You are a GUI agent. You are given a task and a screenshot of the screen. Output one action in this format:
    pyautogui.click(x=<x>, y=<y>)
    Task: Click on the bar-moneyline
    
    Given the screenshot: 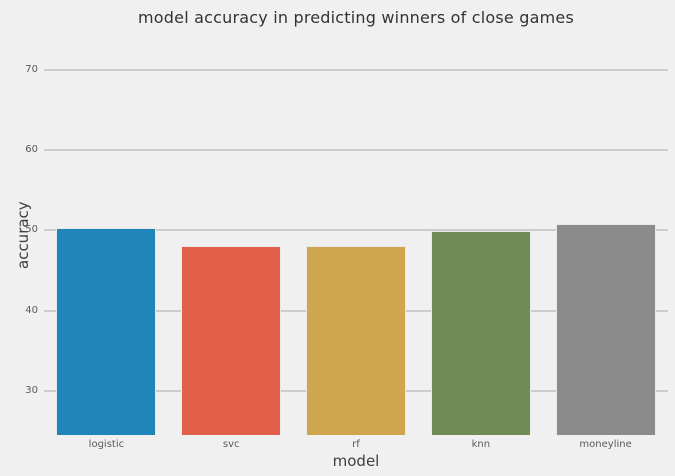 What is the action you would take?
    pyautogui.click(x=605, y=329)
    